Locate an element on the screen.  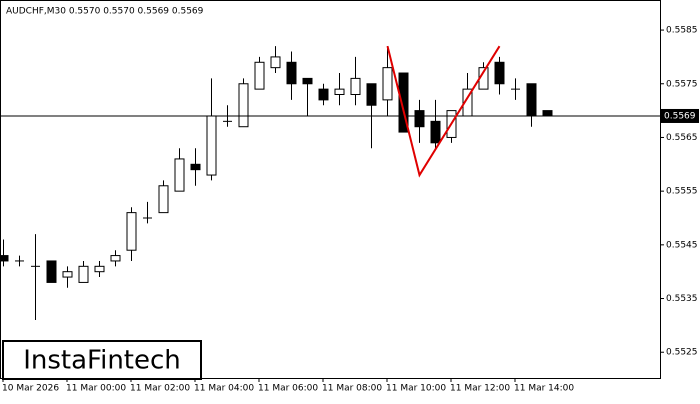
y-tick-label: 0.5545 is located at coordinates (682, 245).